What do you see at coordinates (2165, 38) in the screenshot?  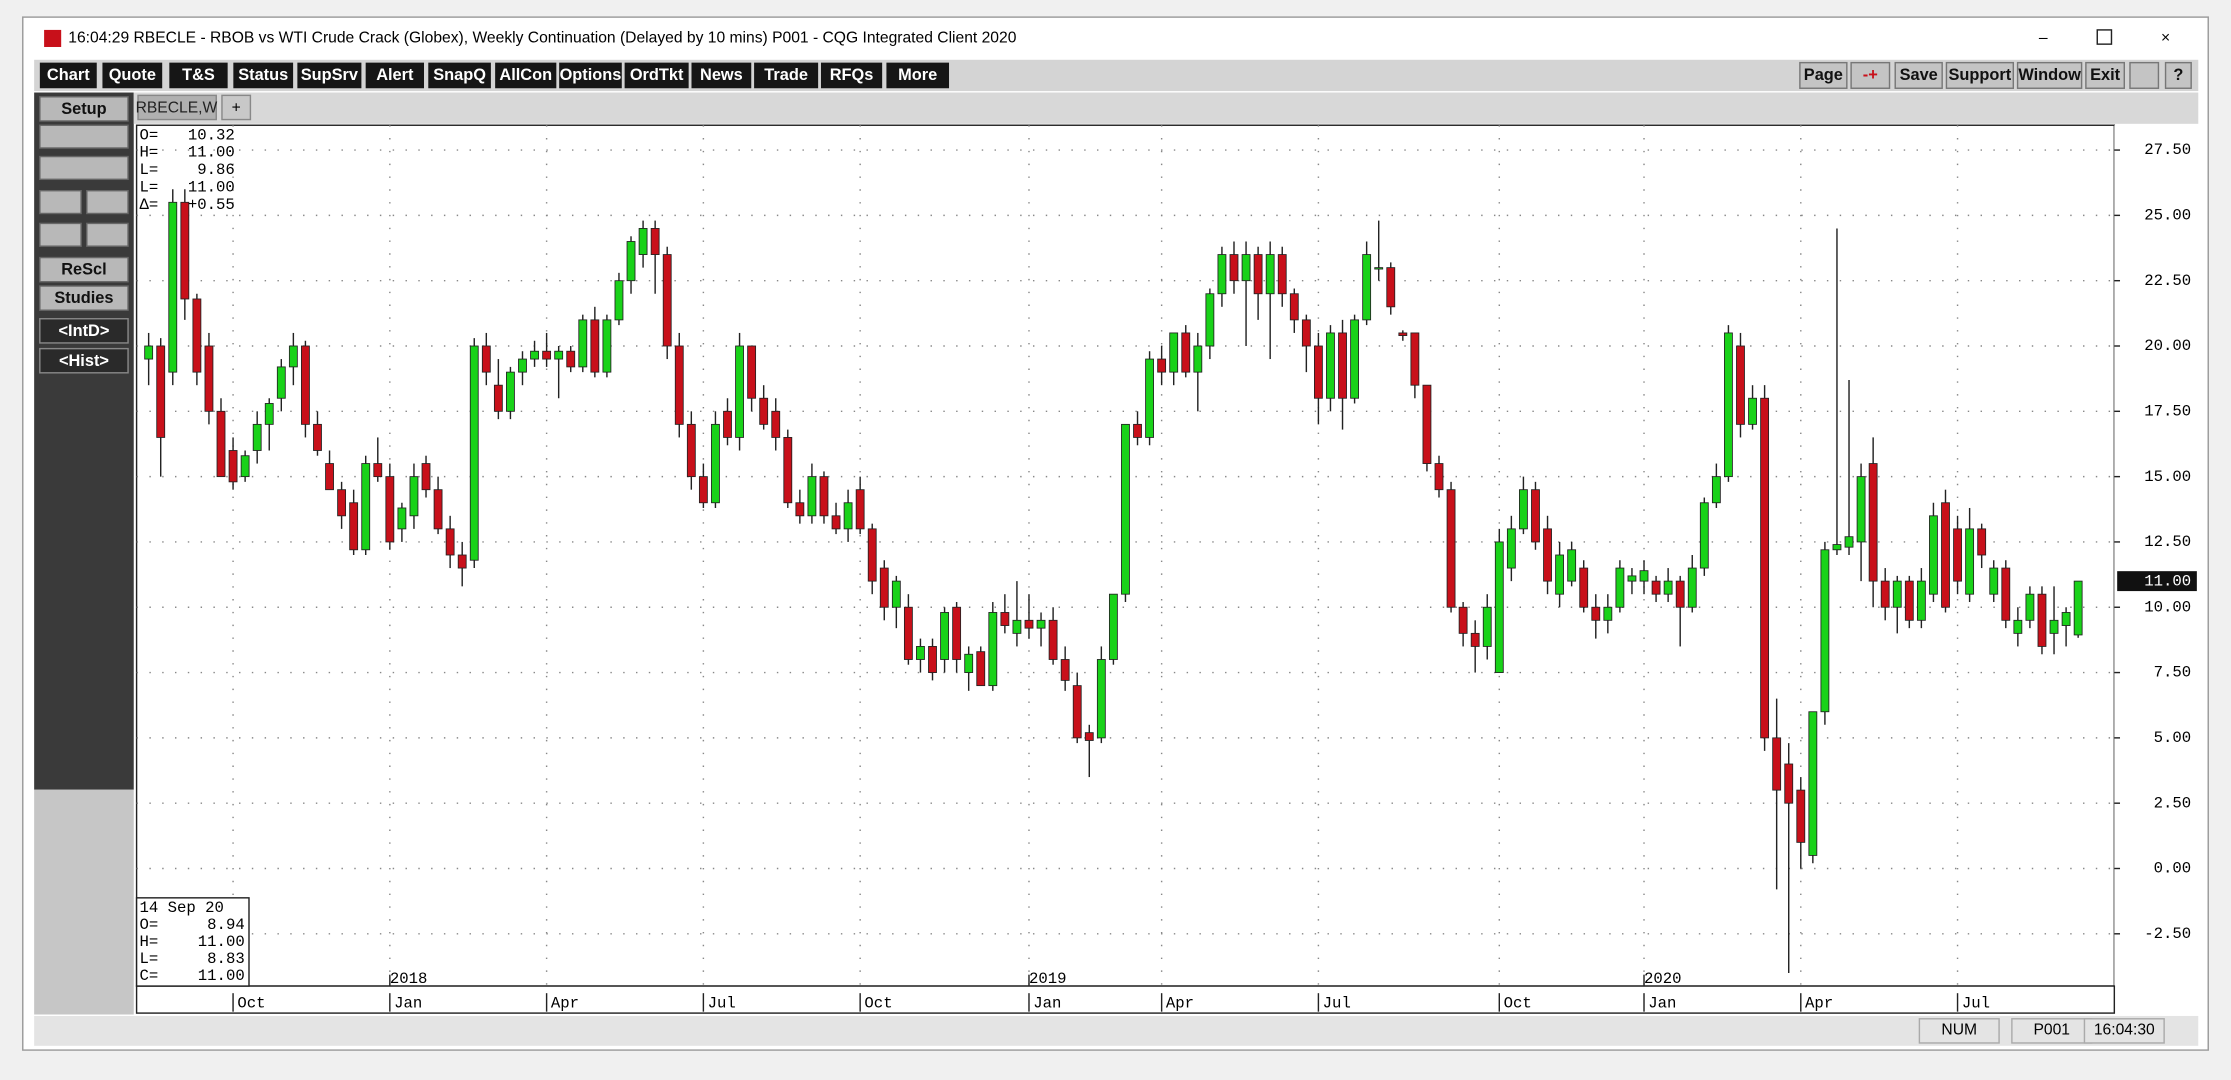 I see `close: ×` at bounding box center [2165, 38].